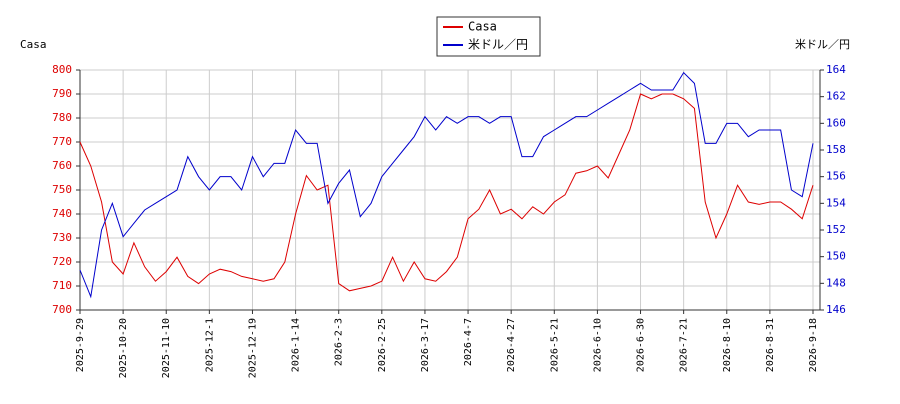 Image resolution: width=900 pixels, height=404 pixels. What do you see at coordinates (836, 96) in the screenshot?
I see `y2-tick-label: 162` at bounding box center [836, 96].